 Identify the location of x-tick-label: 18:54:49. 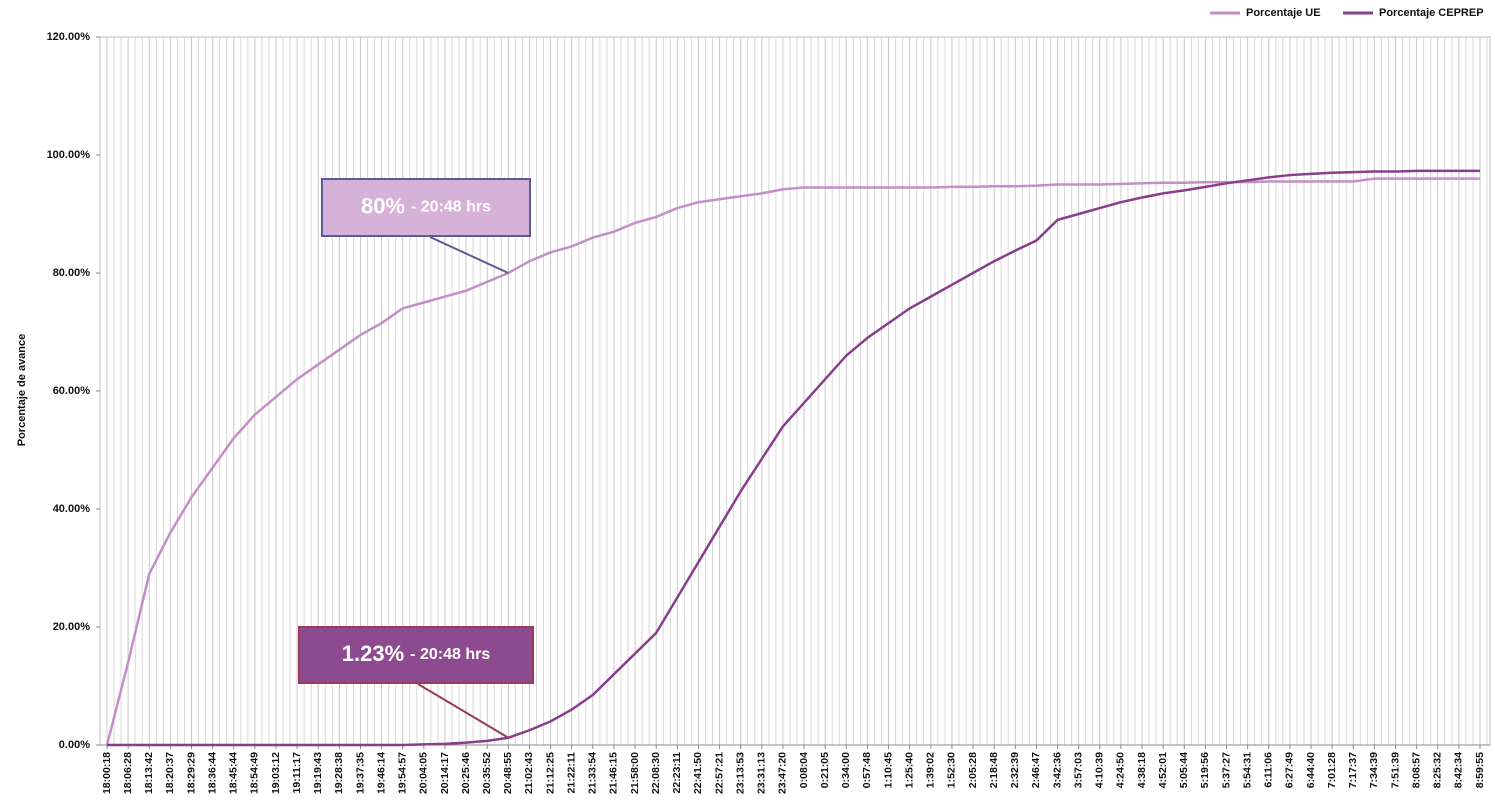
(255, 773).